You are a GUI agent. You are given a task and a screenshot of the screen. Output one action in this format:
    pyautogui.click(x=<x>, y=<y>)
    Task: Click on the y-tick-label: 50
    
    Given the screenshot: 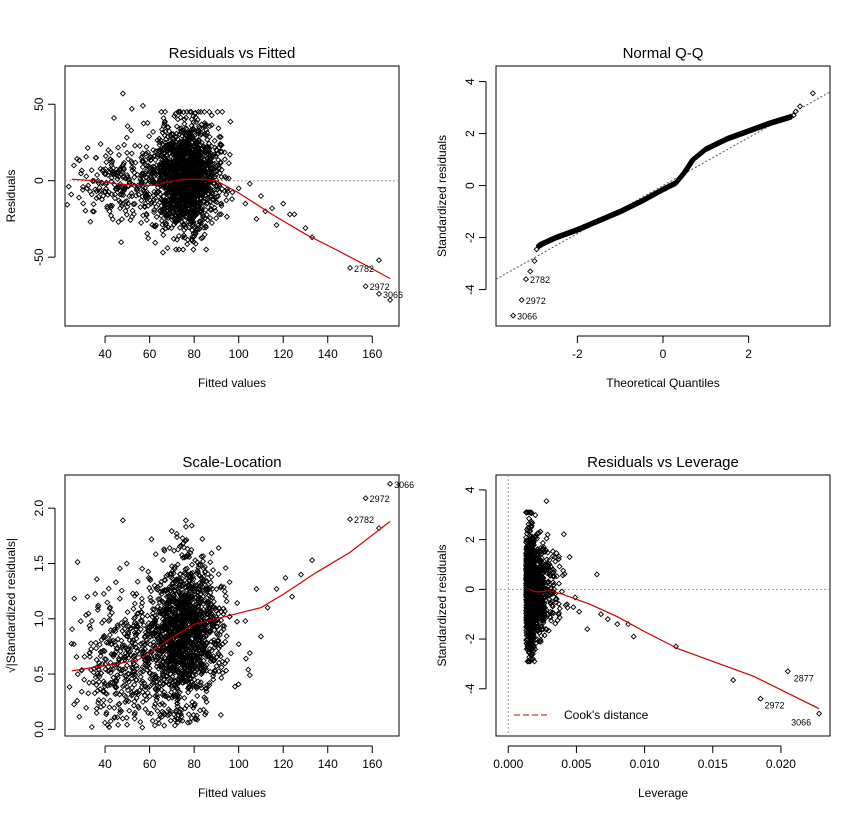 What is the action you would take?
    pyautogui.click(x=39, y=104)
    